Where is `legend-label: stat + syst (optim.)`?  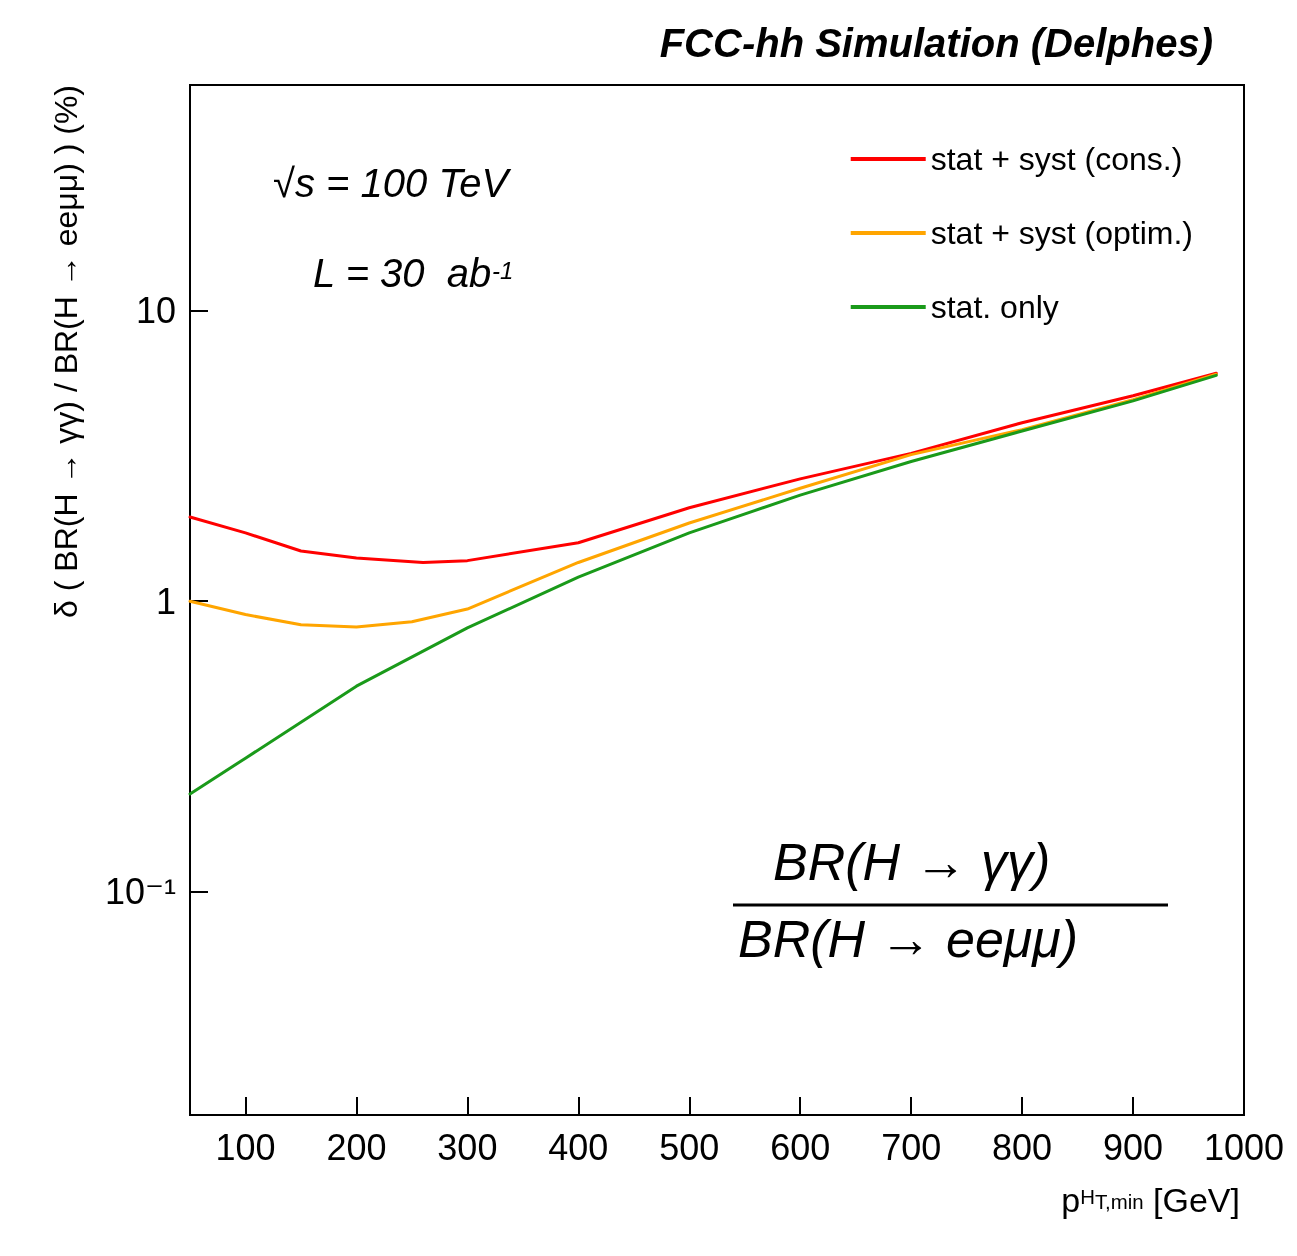
legend-label: stat + syst (optim.) is located at coordinates (1061, 233).